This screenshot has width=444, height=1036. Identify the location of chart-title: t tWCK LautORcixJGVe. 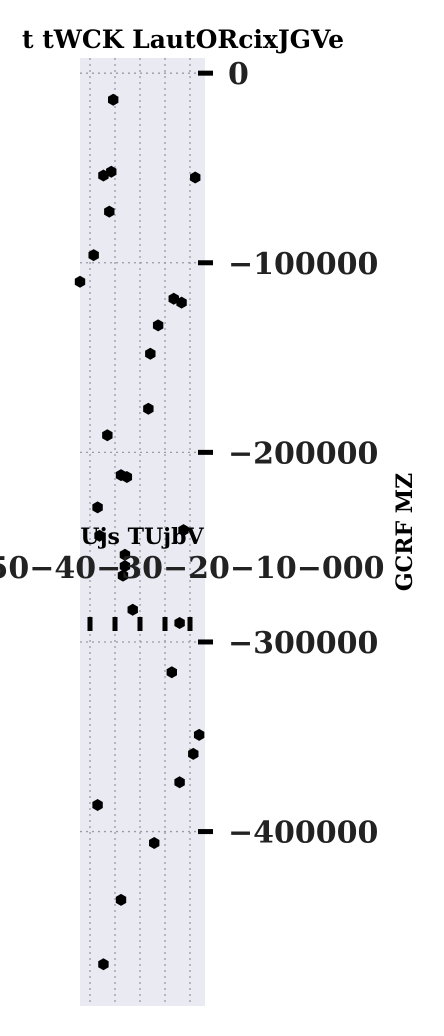
(183, 39).